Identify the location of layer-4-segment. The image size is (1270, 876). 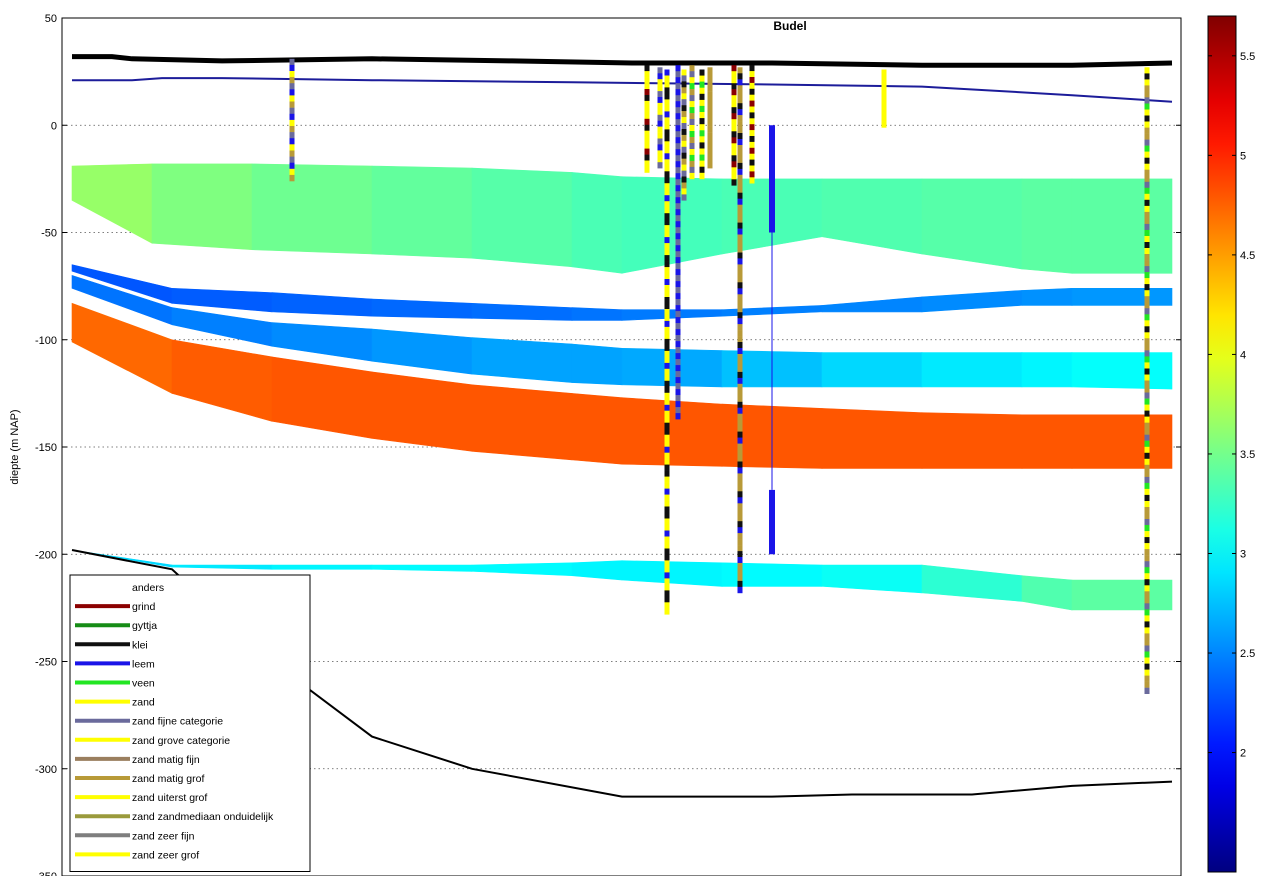
(322, 567).